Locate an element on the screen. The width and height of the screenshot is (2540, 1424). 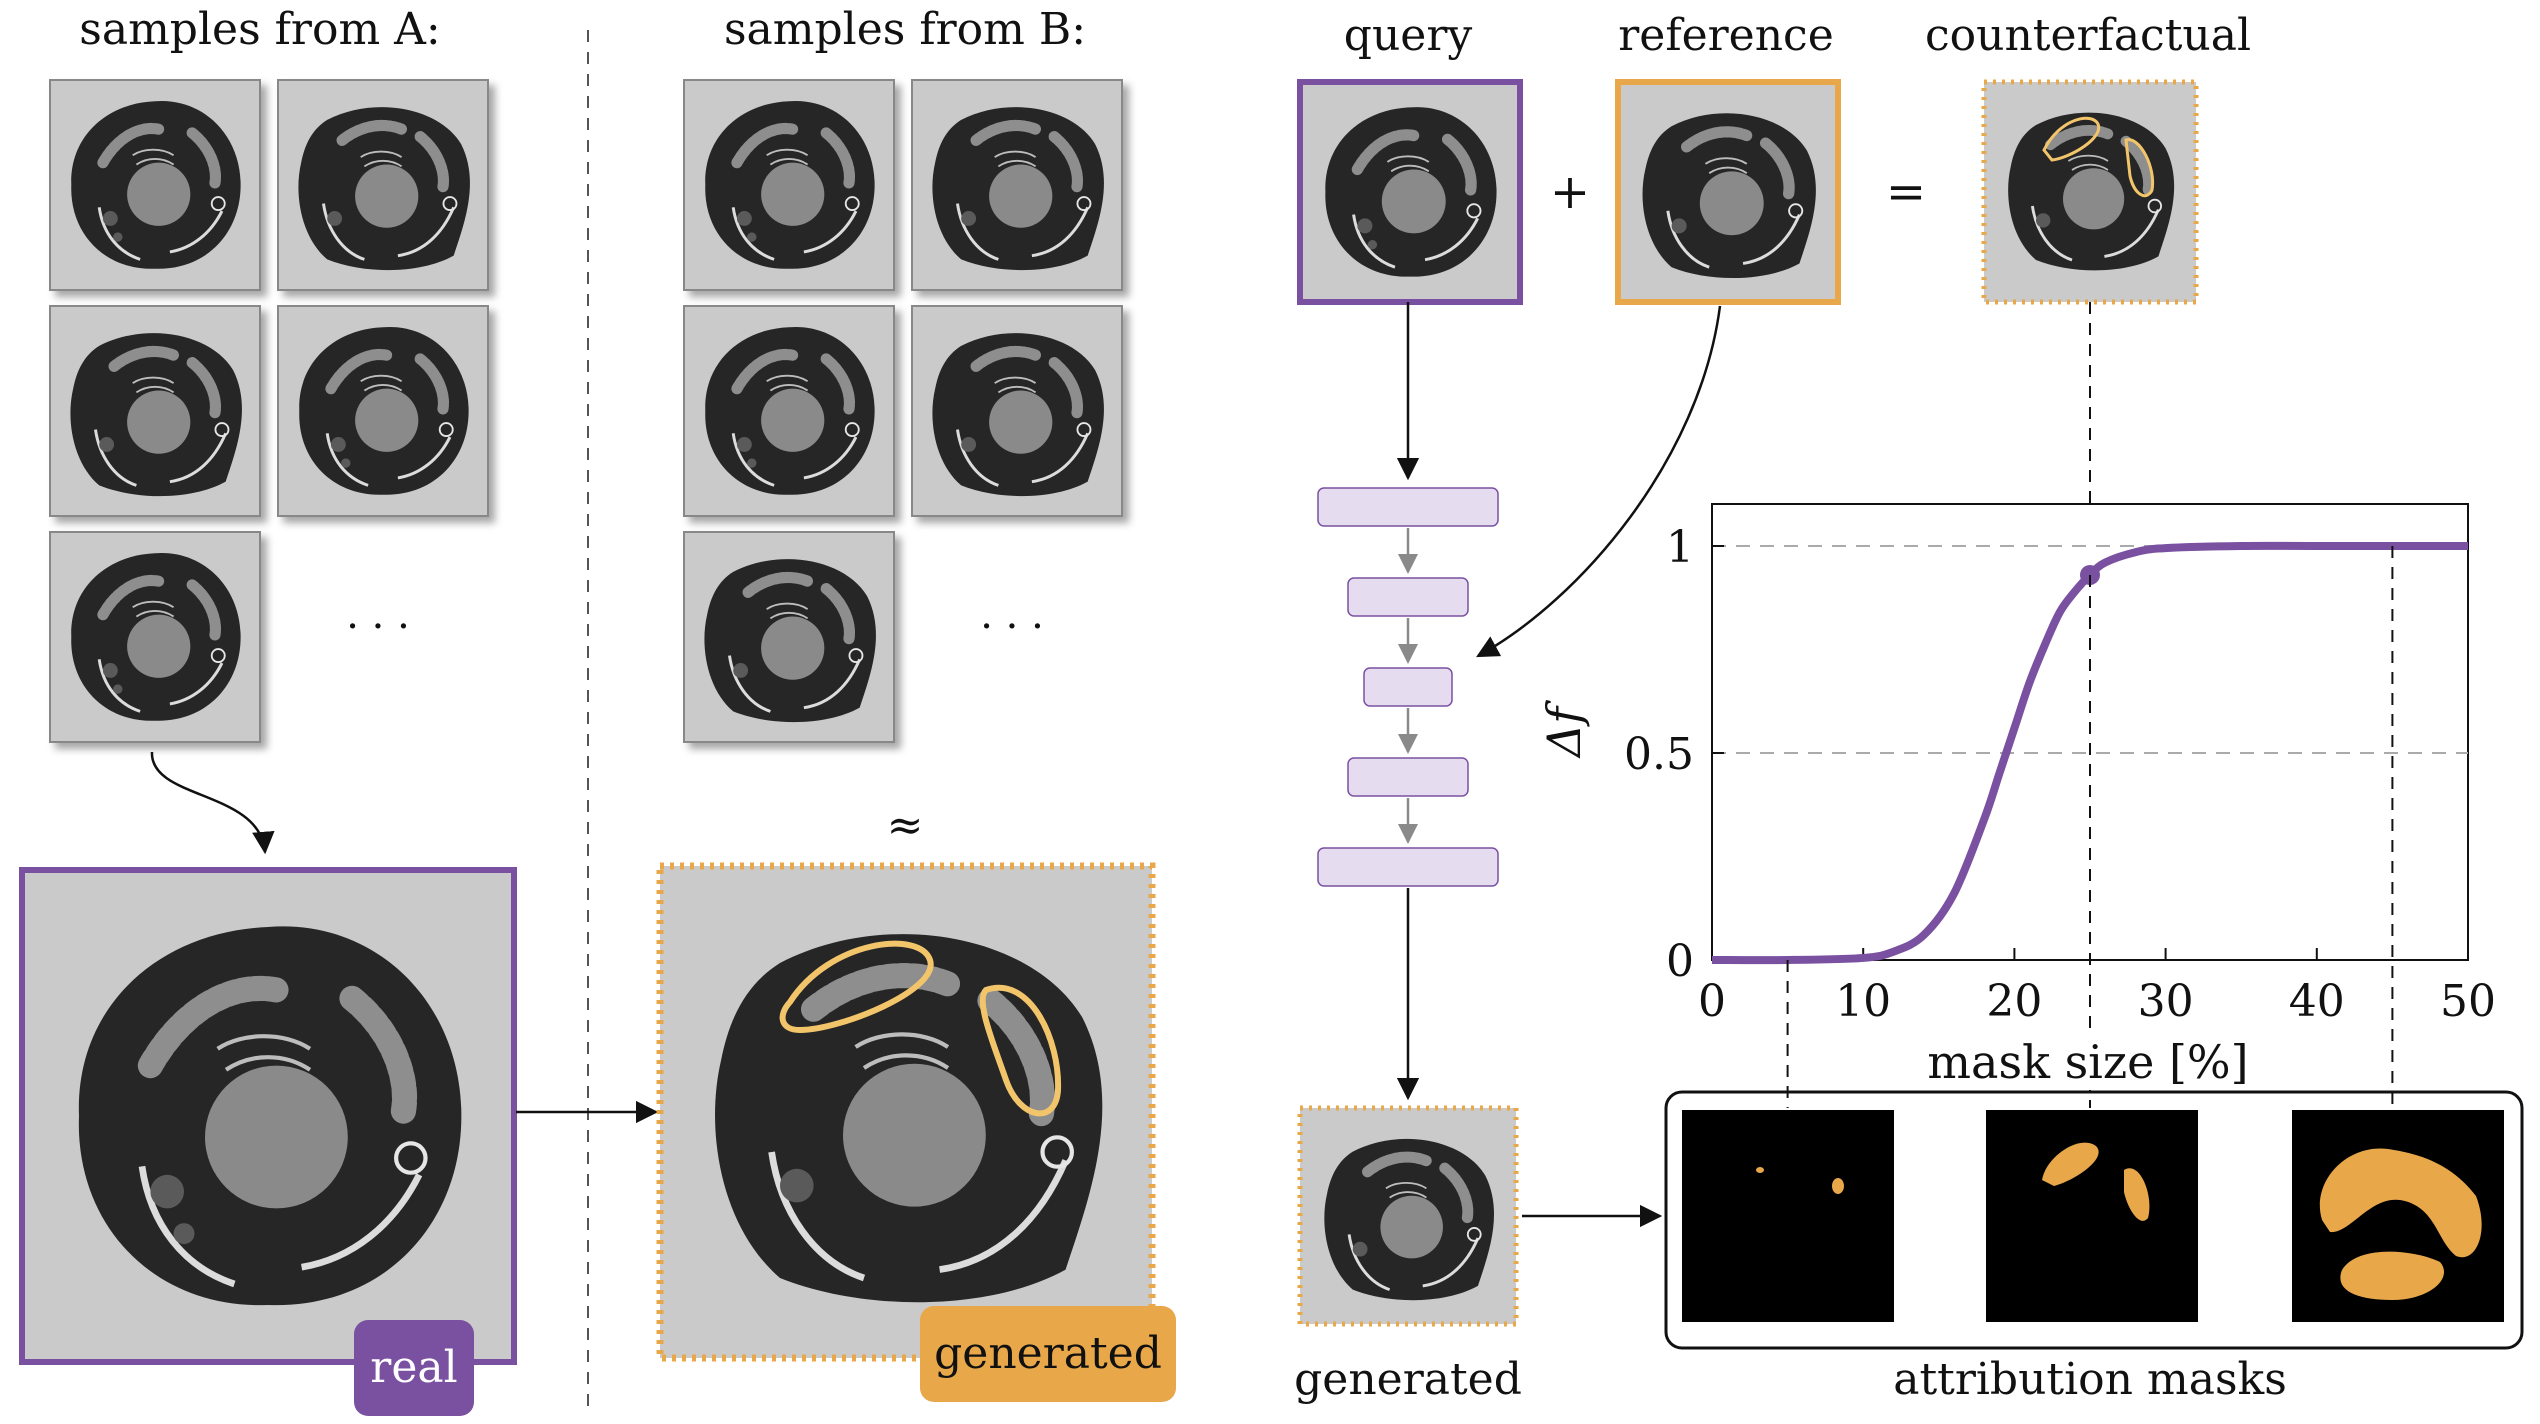
badge-real-label: real is located at coordinates (413, 1367).